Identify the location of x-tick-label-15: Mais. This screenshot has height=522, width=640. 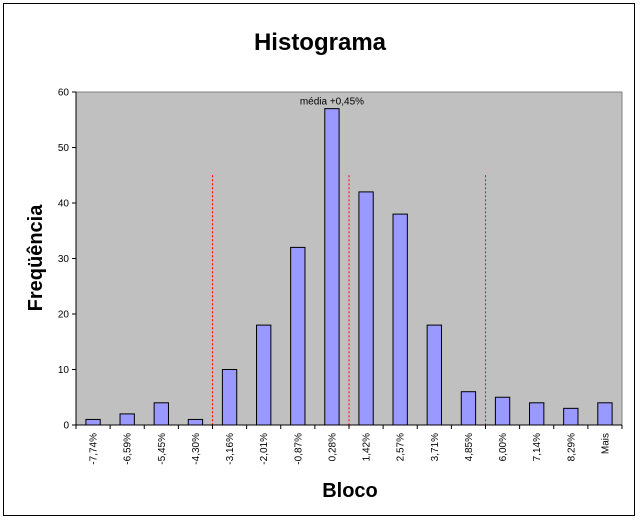
(605, 443).